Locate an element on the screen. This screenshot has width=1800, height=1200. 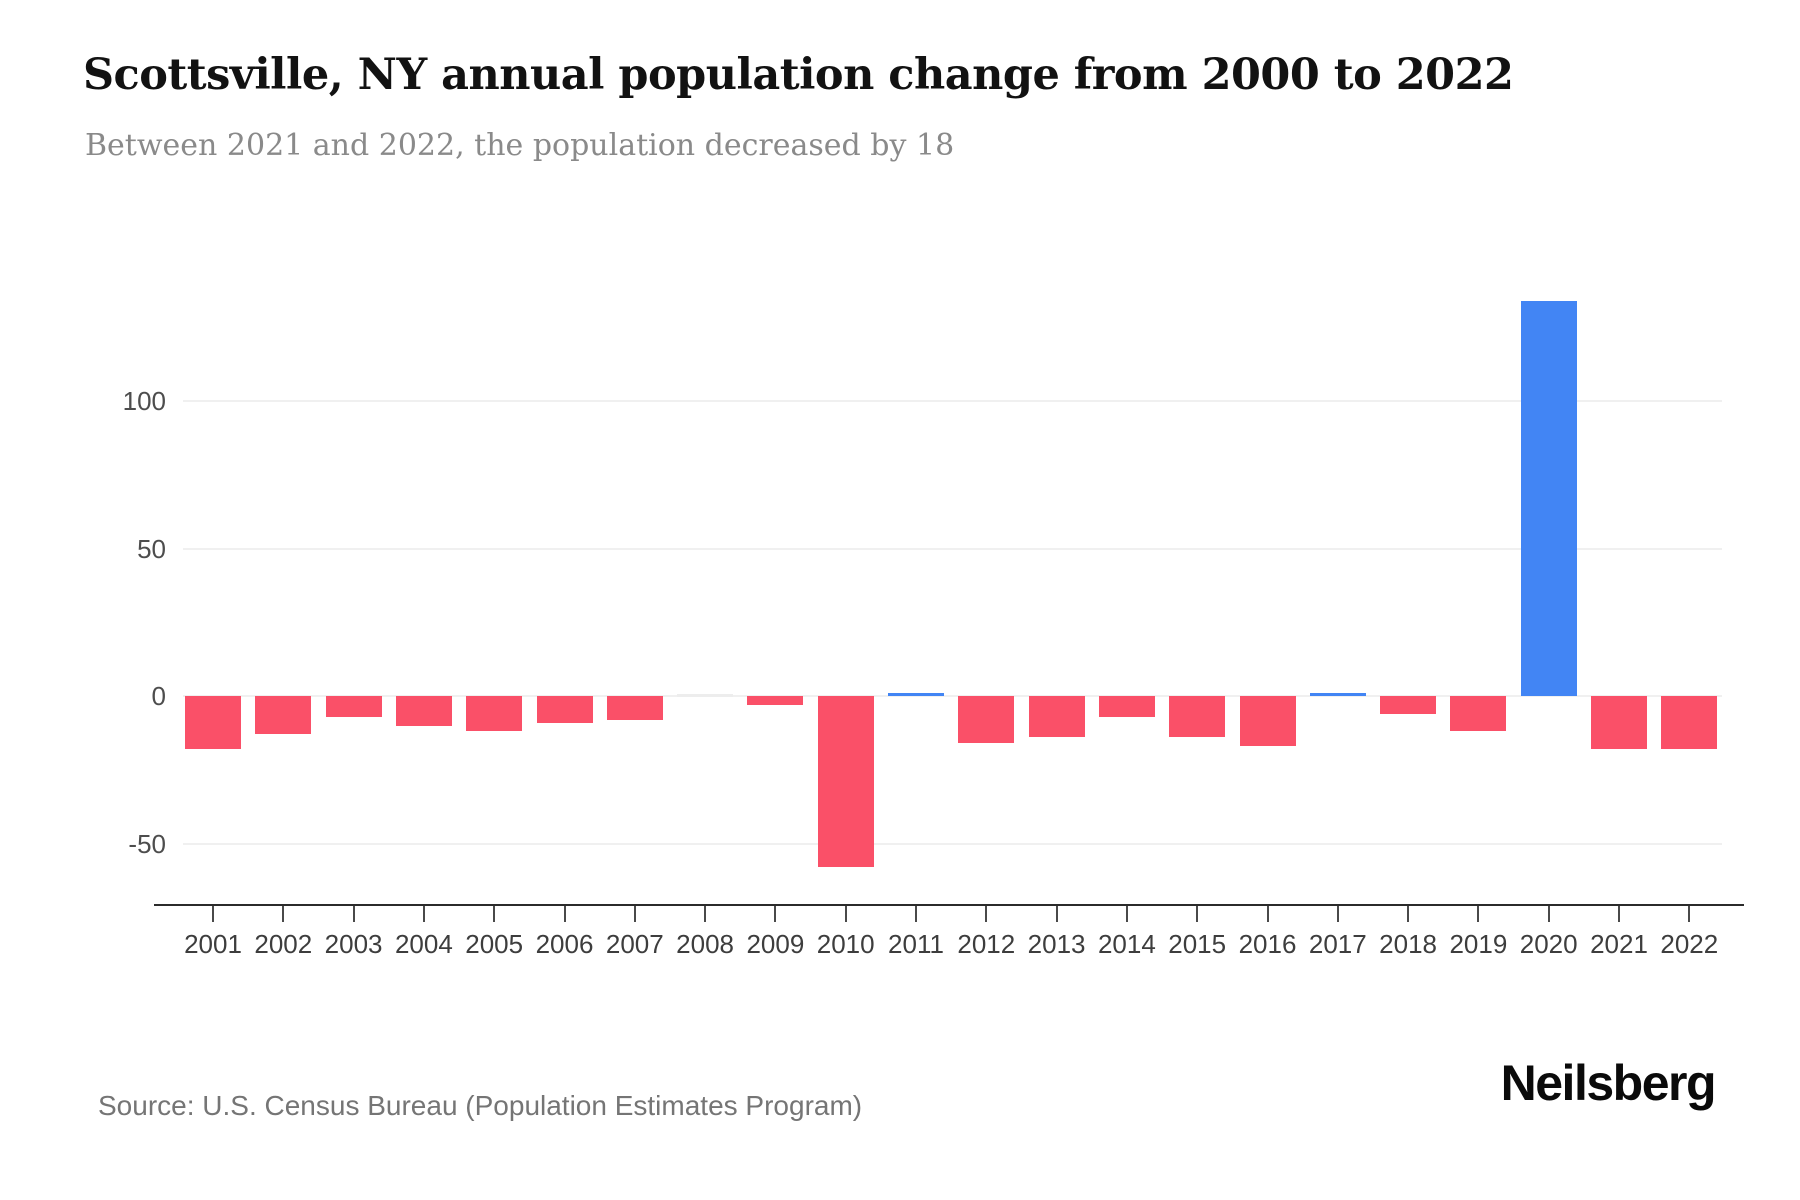
x-tick-label-2009: 2009 is located at coordinates (775, 944).